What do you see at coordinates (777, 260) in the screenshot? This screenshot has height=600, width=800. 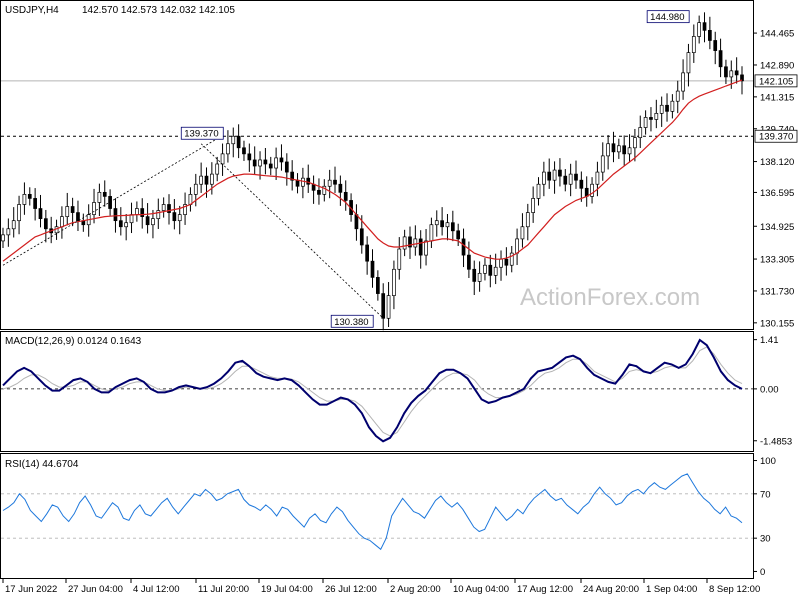 I see `price-tick-label: 133.305` at bounding box center [777, 260].